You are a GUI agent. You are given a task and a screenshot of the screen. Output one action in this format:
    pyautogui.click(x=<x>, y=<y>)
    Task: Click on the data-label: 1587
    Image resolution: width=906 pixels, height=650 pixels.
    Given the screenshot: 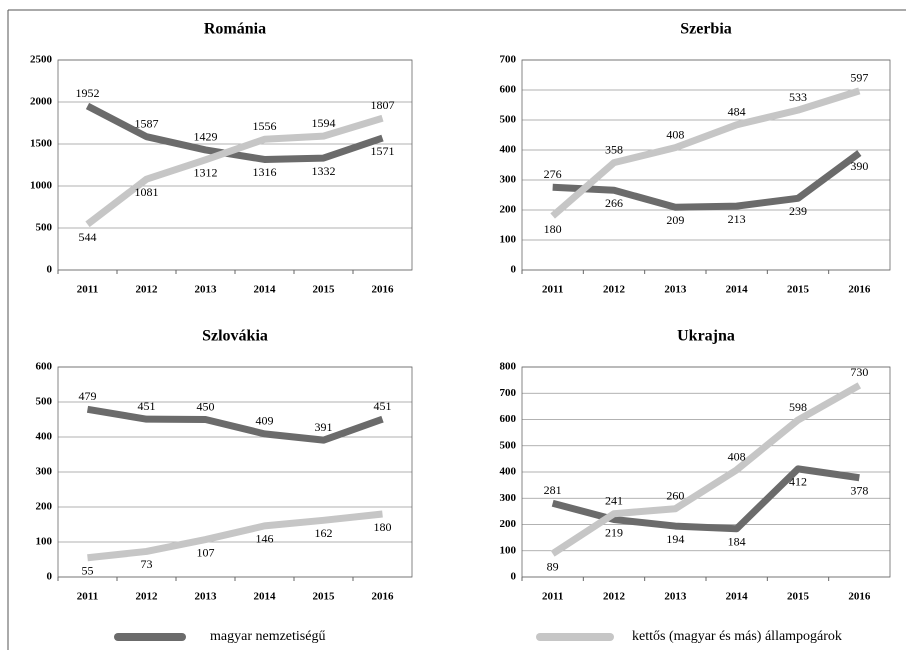 What is the action you would take?
    pyautogui.click(x=147, y=123)
    